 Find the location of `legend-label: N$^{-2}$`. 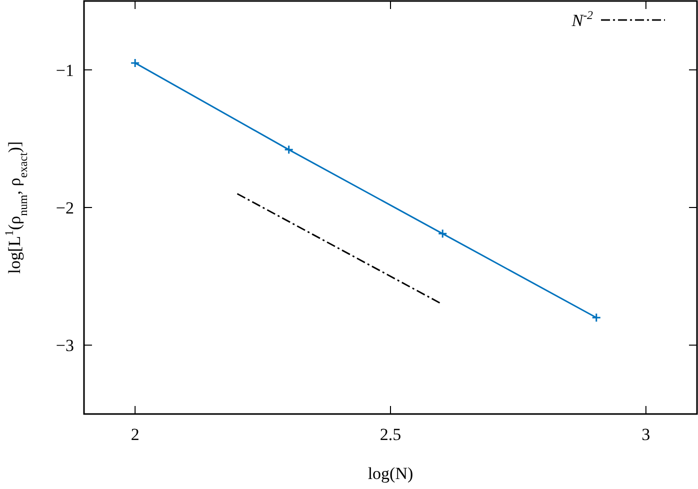

legend-label: N$^{-2}$ is located at coordinates (582, 19).